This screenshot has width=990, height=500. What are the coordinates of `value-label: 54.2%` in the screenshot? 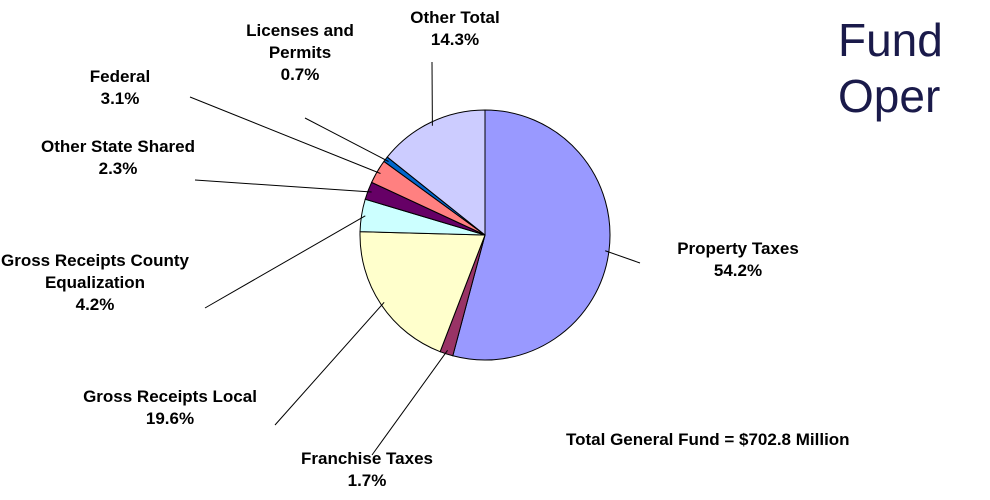 It's located at (738, 270).